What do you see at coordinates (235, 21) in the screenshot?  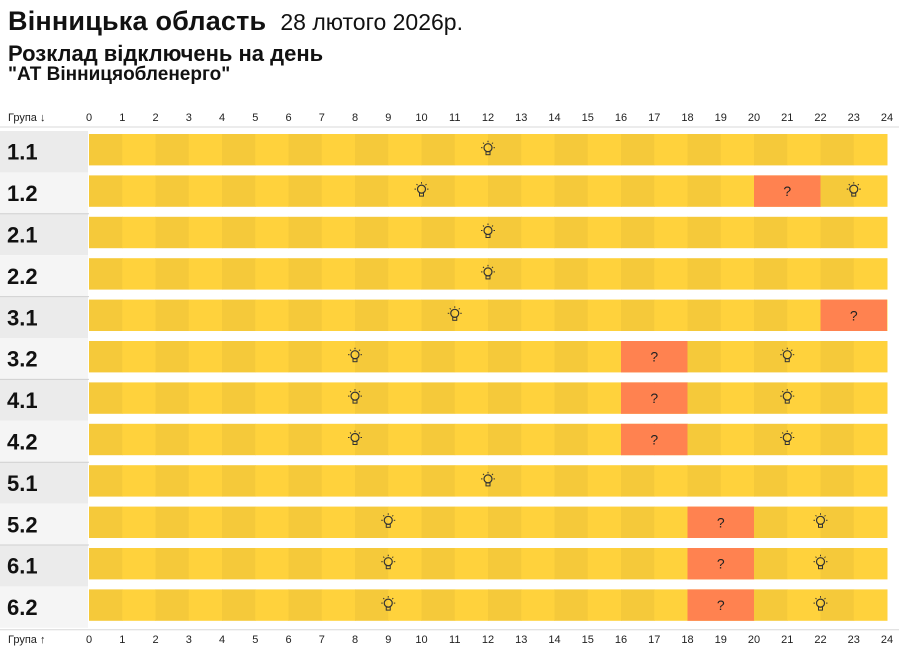 I see `title-line: Вінницька область 28 лютого 2026р.` at bounding box center [235, 21].